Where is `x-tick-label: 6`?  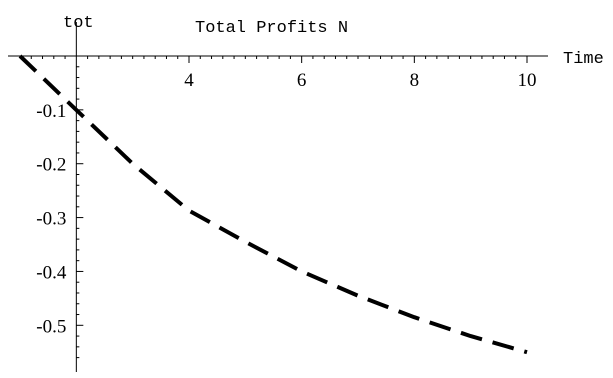 x-tick-label: 6 is located at coordinates (302, 80).